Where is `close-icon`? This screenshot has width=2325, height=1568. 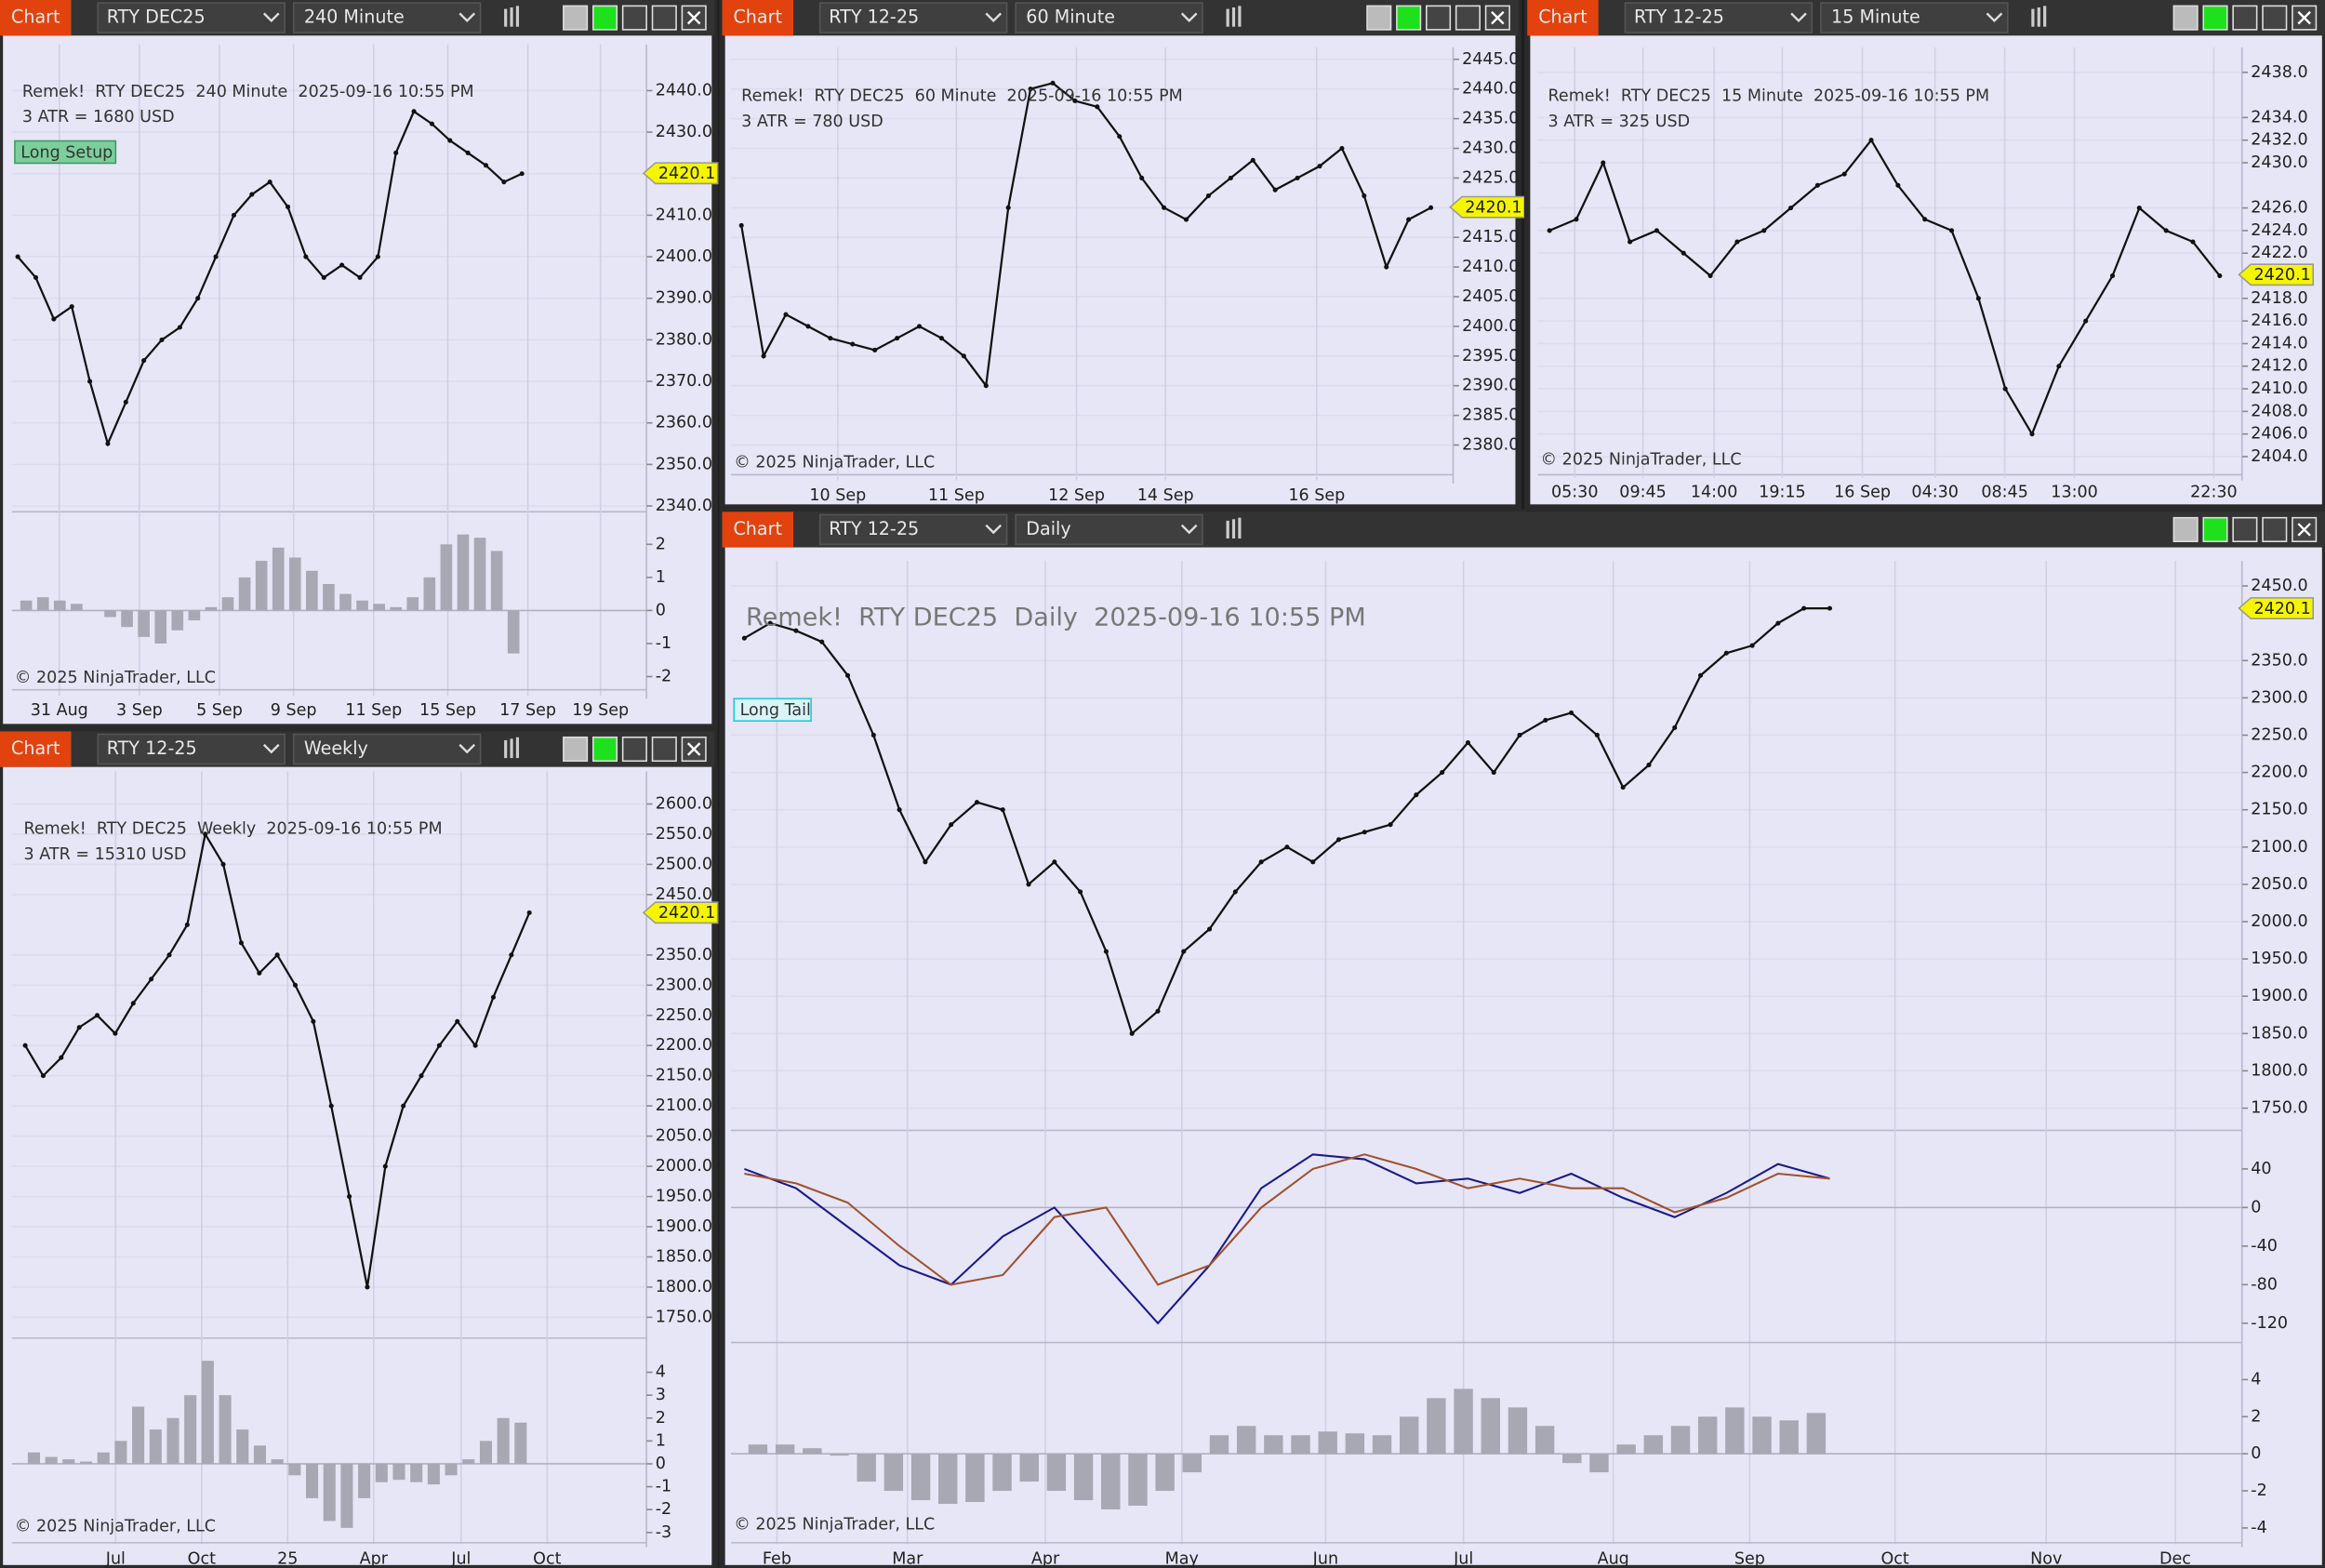
close-icon is located at coordinates (693, 17).